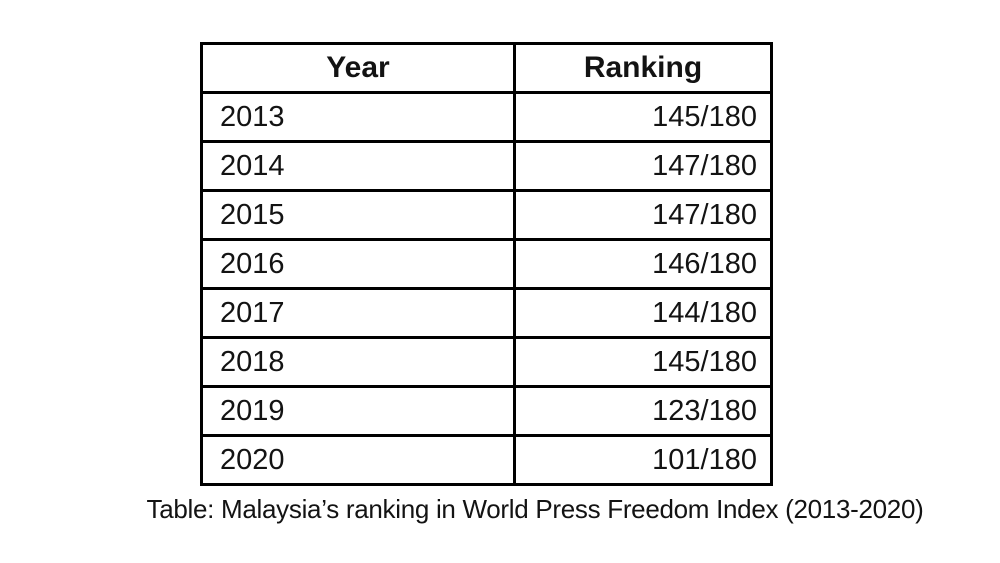  What do you see at coordinates (358, 411) in the screenshot?
I see `year-cell: 2019` at bounding box center [358, 411].